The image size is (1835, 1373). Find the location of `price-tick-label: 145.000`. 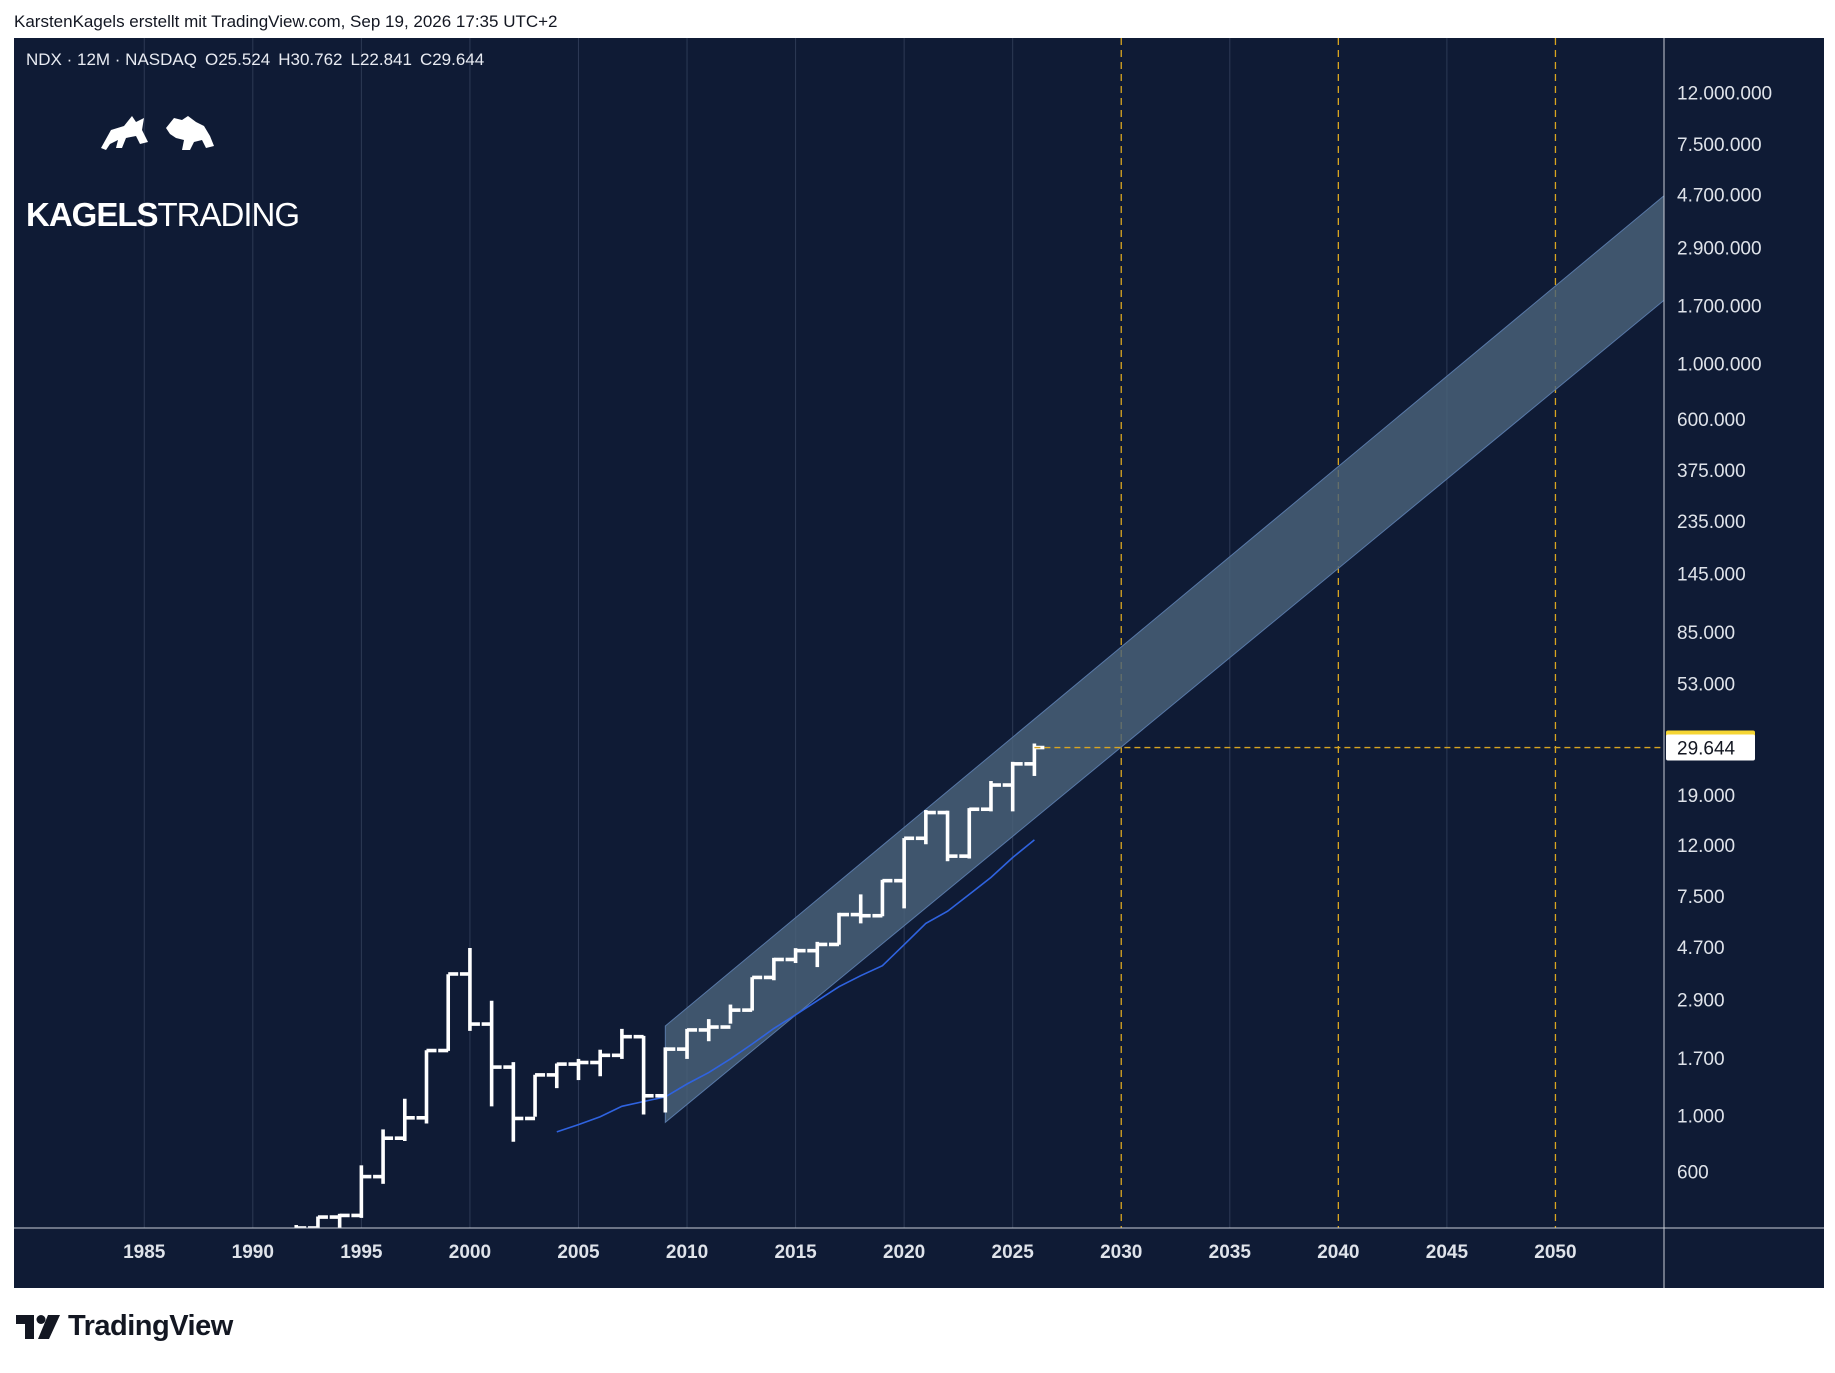

price-tick-label: 145.000 is located at coordinates (1711, 575).